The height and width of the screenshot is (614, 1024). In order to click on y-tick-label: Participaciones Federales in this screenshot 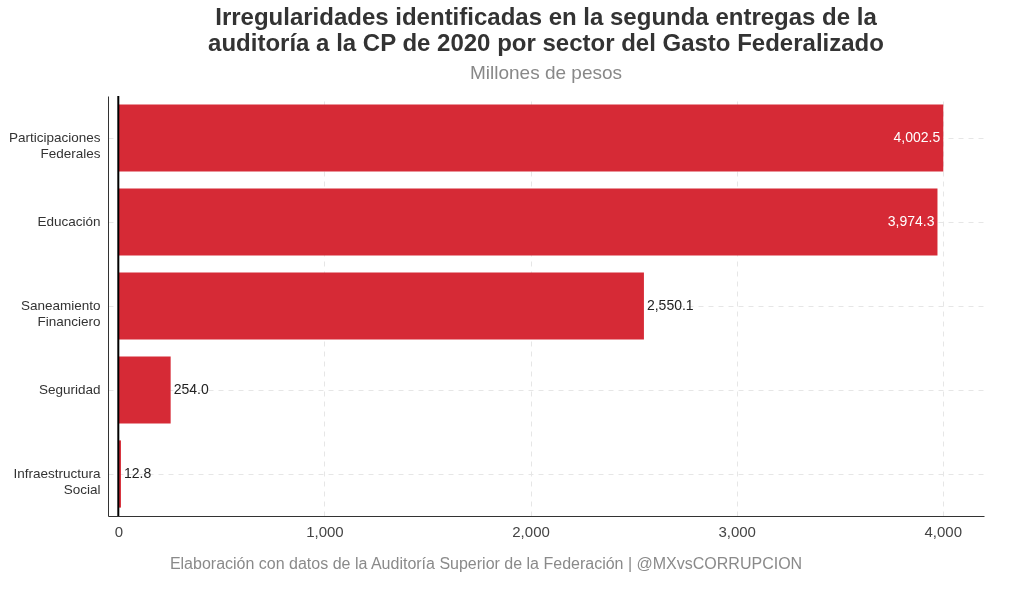, I will do `click(54, 145)`.